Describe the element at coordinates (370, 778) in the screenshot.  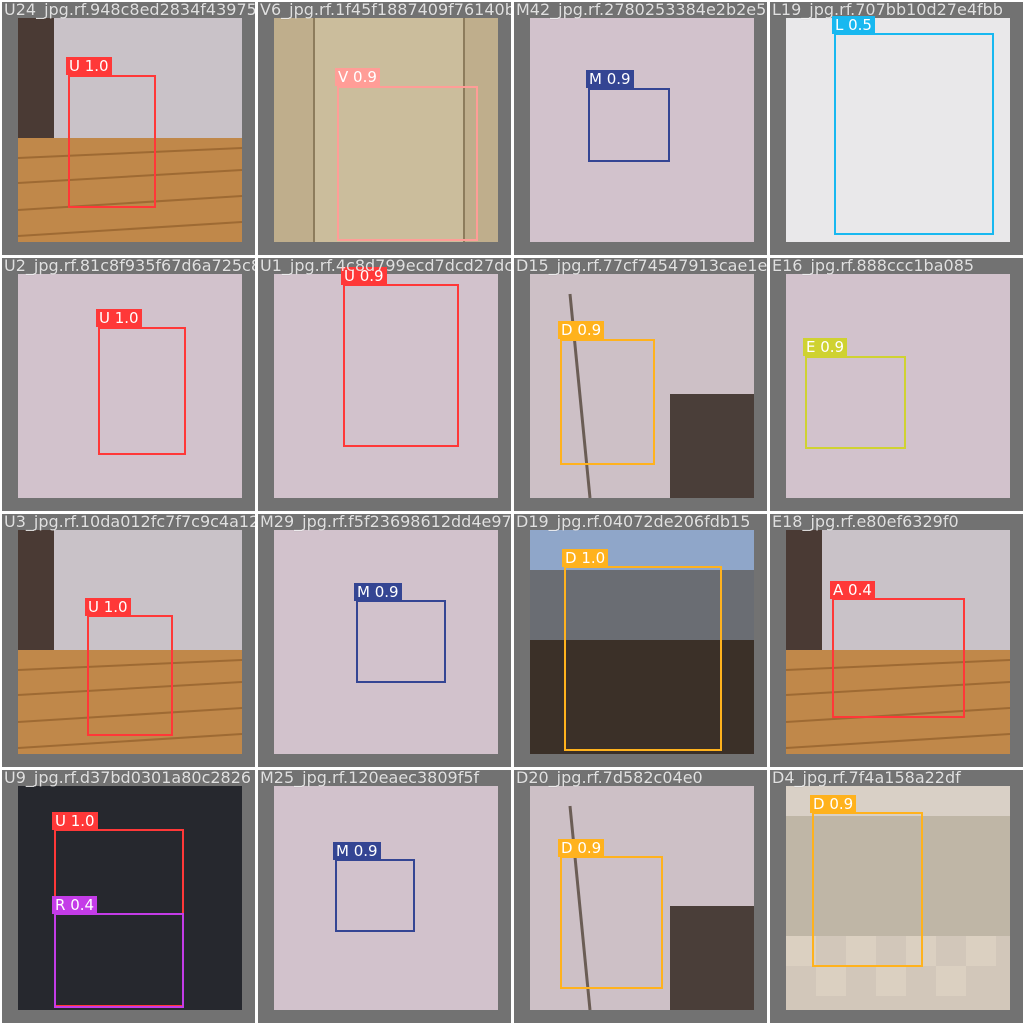
I see `image-filename: M25_jpg.rf.120eaec3809f5f` at that location.